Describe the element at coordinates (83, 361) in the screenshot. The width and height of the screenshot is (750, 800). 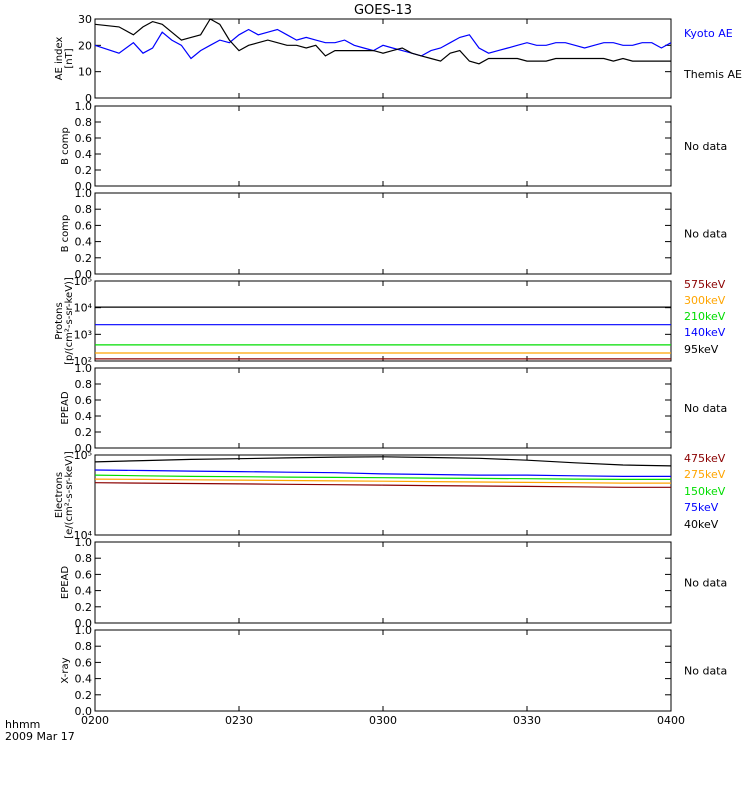
I see `y-tick-label: 10²` at that location.